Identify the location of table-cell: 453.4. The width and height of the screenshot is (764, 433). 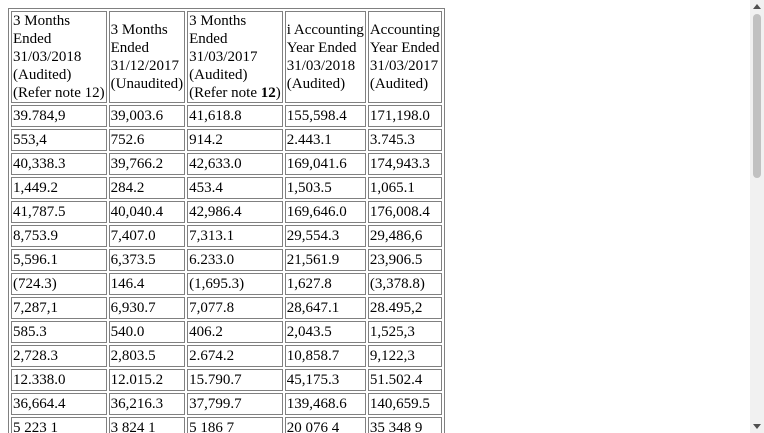
(235, 188).